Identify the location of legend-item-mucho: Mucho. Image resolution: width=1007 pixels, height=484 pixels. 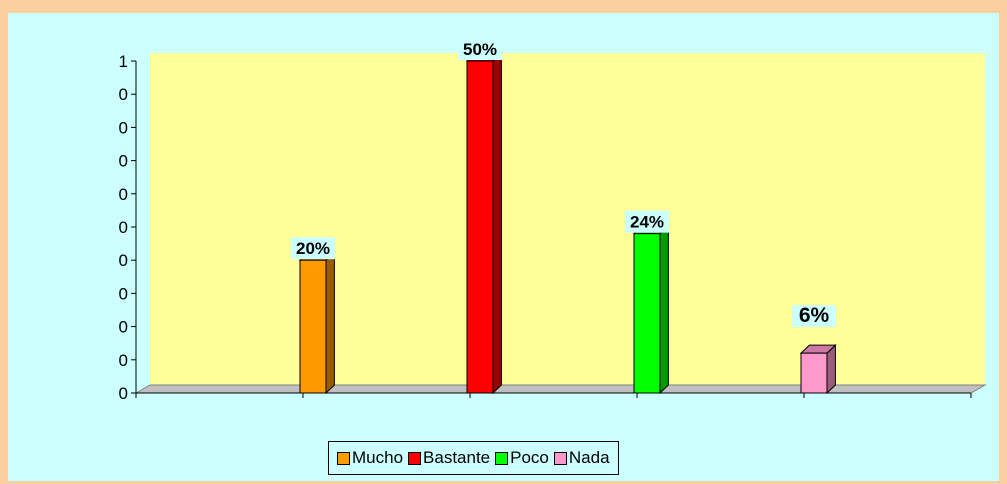
(370, 458).